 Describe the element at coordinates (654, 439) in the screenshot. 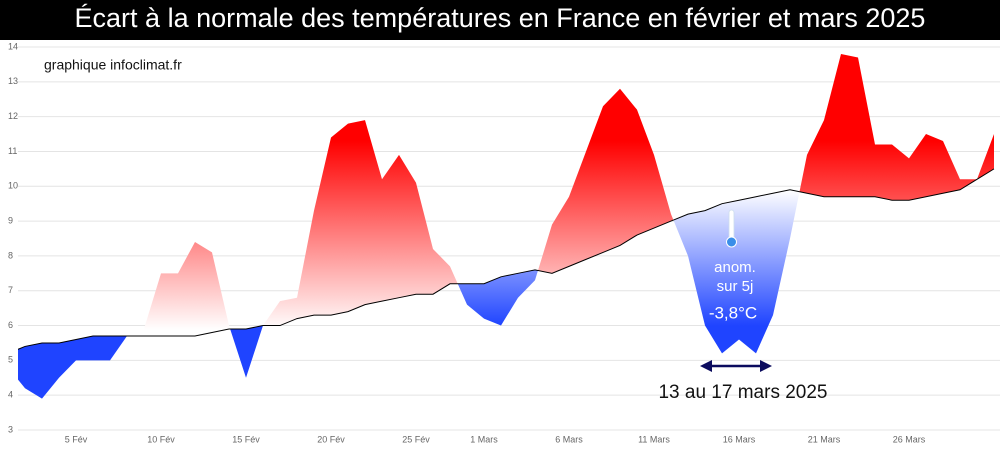

I see `x-tick-label: 11 Mars` at that location.